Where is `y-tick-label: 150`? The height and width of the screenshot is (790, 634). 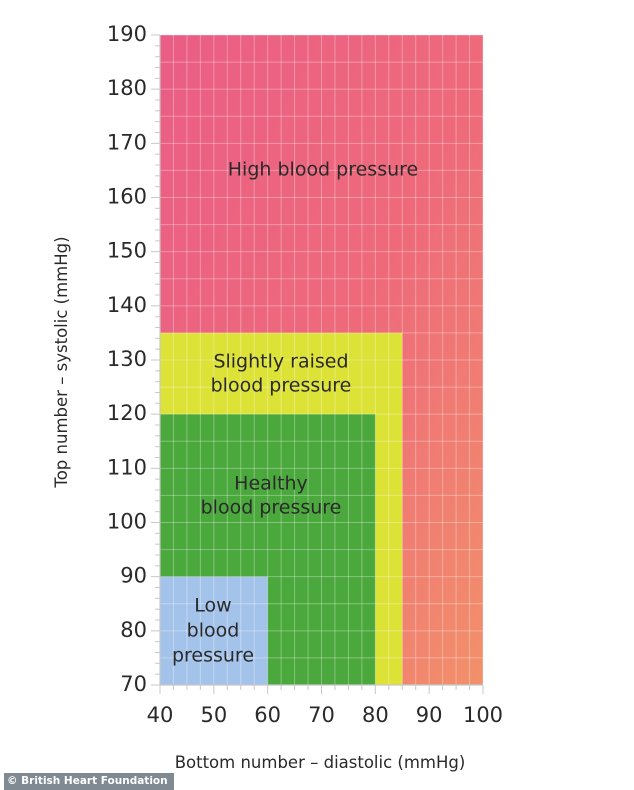
y-tick-label: 150 is located at coordinates (127, 251).